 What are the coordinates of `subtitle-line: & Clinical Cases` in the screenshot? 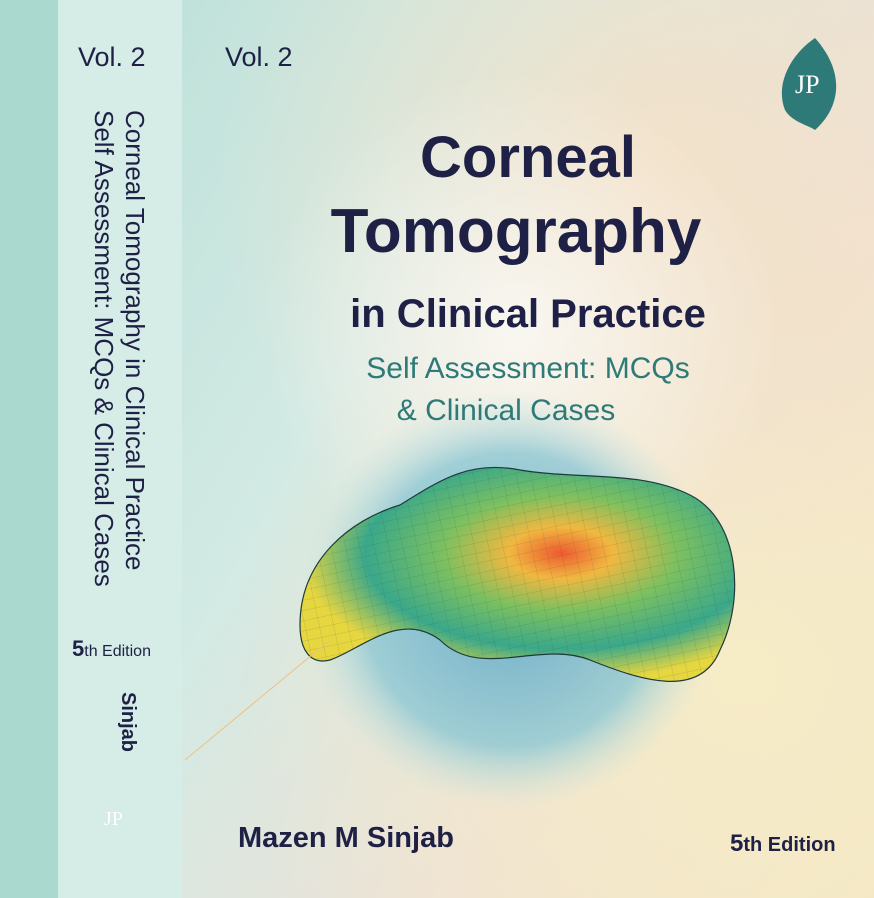 It's located at (506, 410).